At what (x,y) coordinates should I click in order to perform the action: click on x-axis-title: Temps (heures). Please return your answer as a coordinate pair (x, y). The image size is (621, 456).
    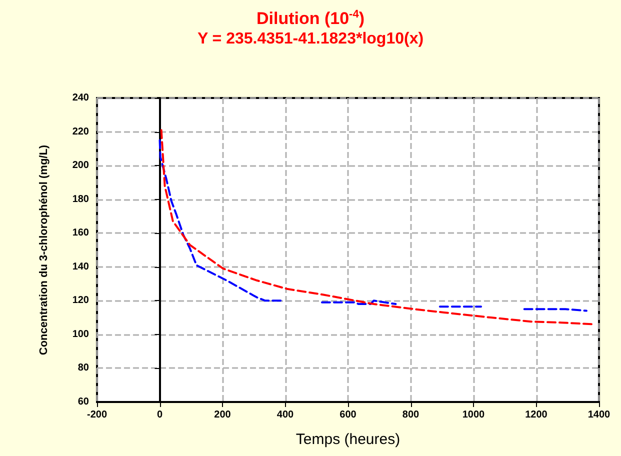
    Looking at the image, I should click on (348, 439).